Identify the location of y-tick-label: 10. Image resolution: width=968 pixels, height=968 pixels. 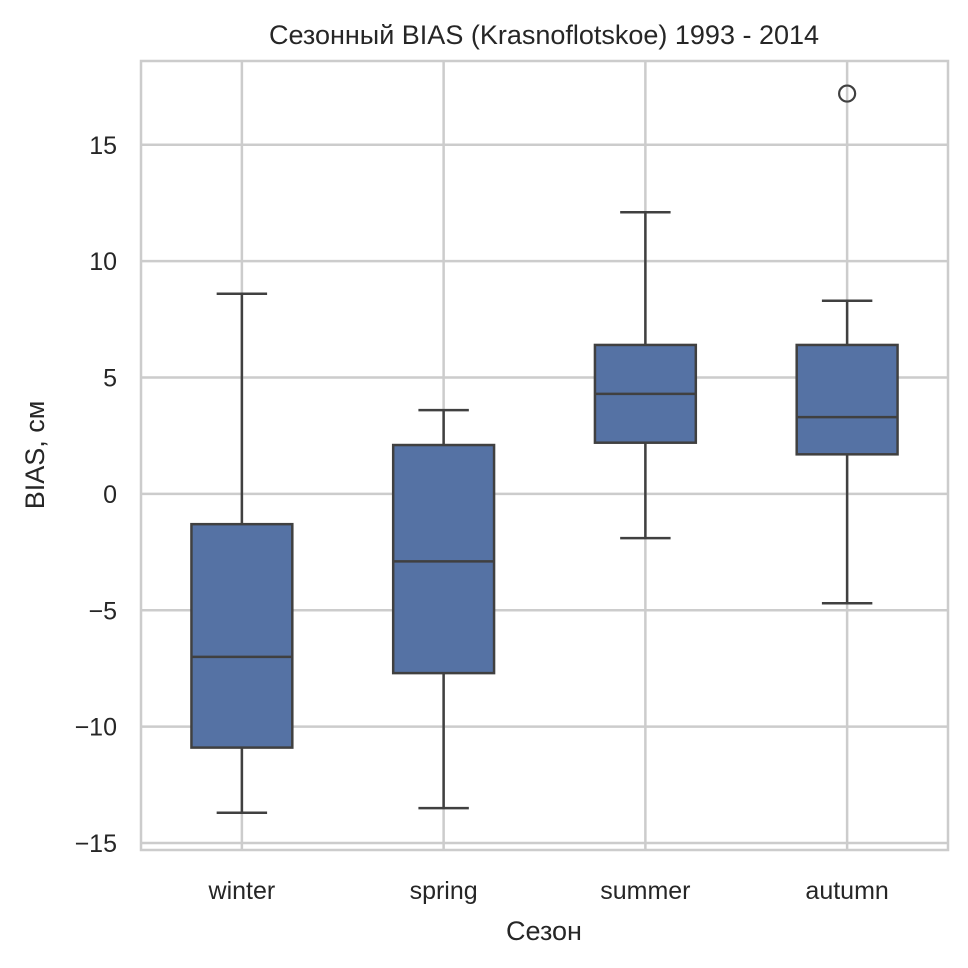
(103, 262).